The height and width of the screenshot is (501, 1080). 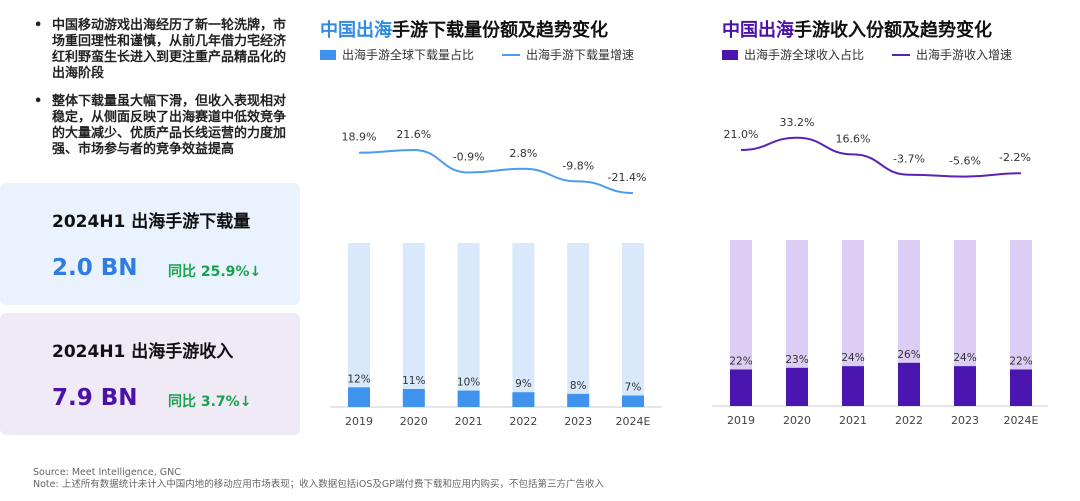 I want to click on growth-label: 21.6%, so click(x=413, y=134).